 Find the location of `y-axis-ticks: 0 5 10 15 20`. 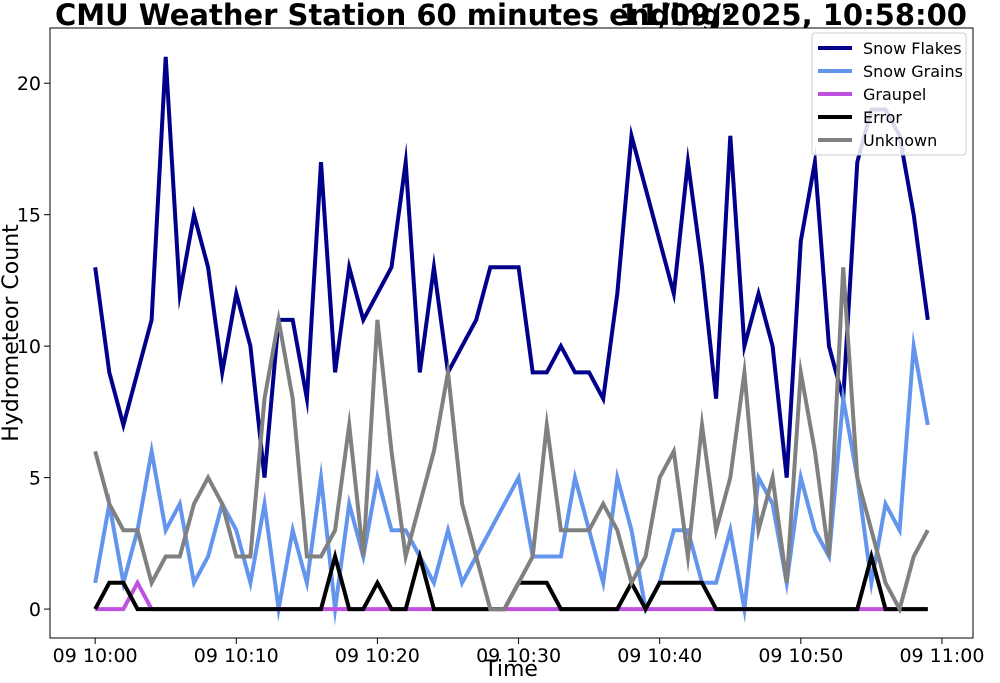

y-axis-ticks: 0 5 10 15 20 is located at coordinates (33, 347).